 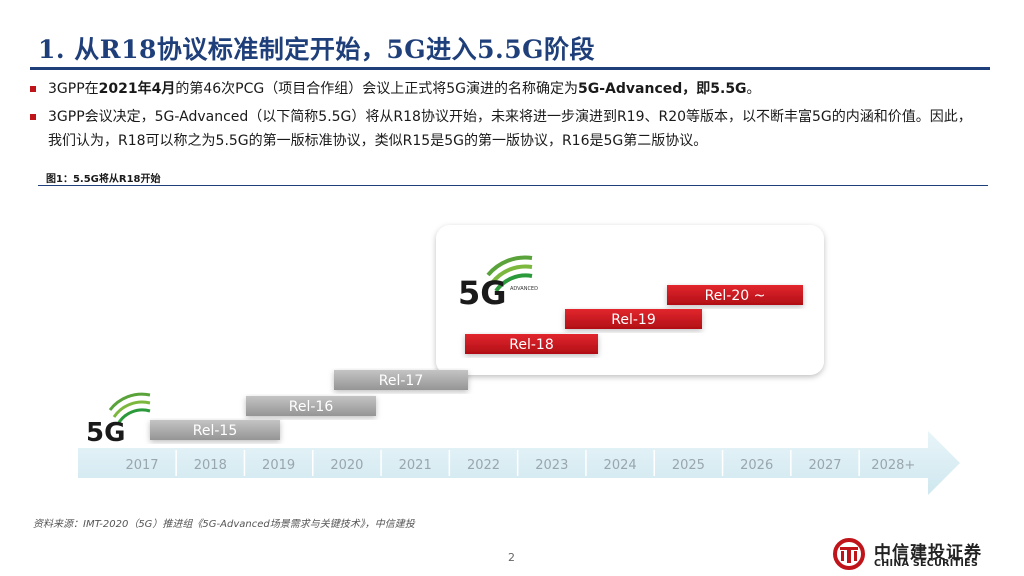 I want to click on release-bar-rel-20-: Rel-20 ~, so click(x=735, y=295).